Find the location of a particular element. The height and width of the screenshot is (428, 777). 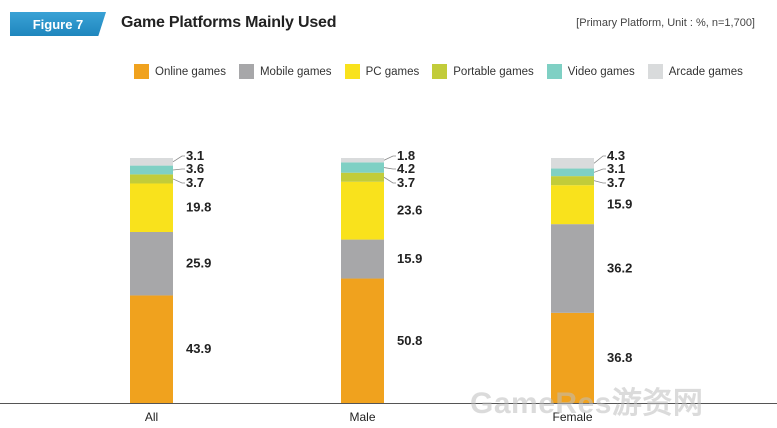

legend-label: Arcade games is located at coordinates (705, 71).